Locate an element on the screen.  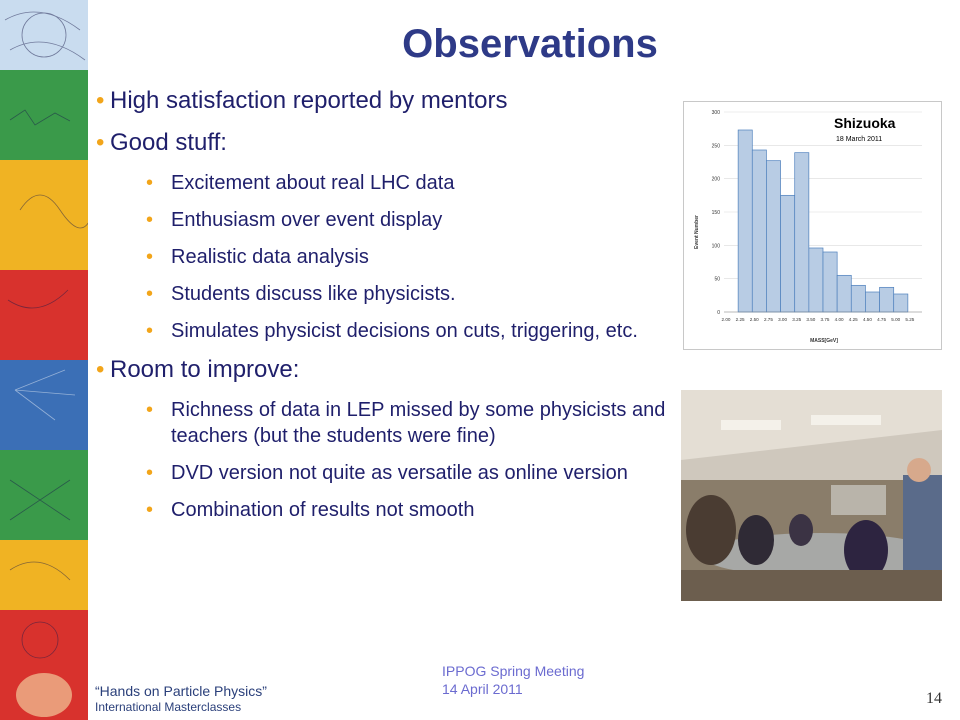
y-tick-label: 50 is located at coordinates (717, 280).